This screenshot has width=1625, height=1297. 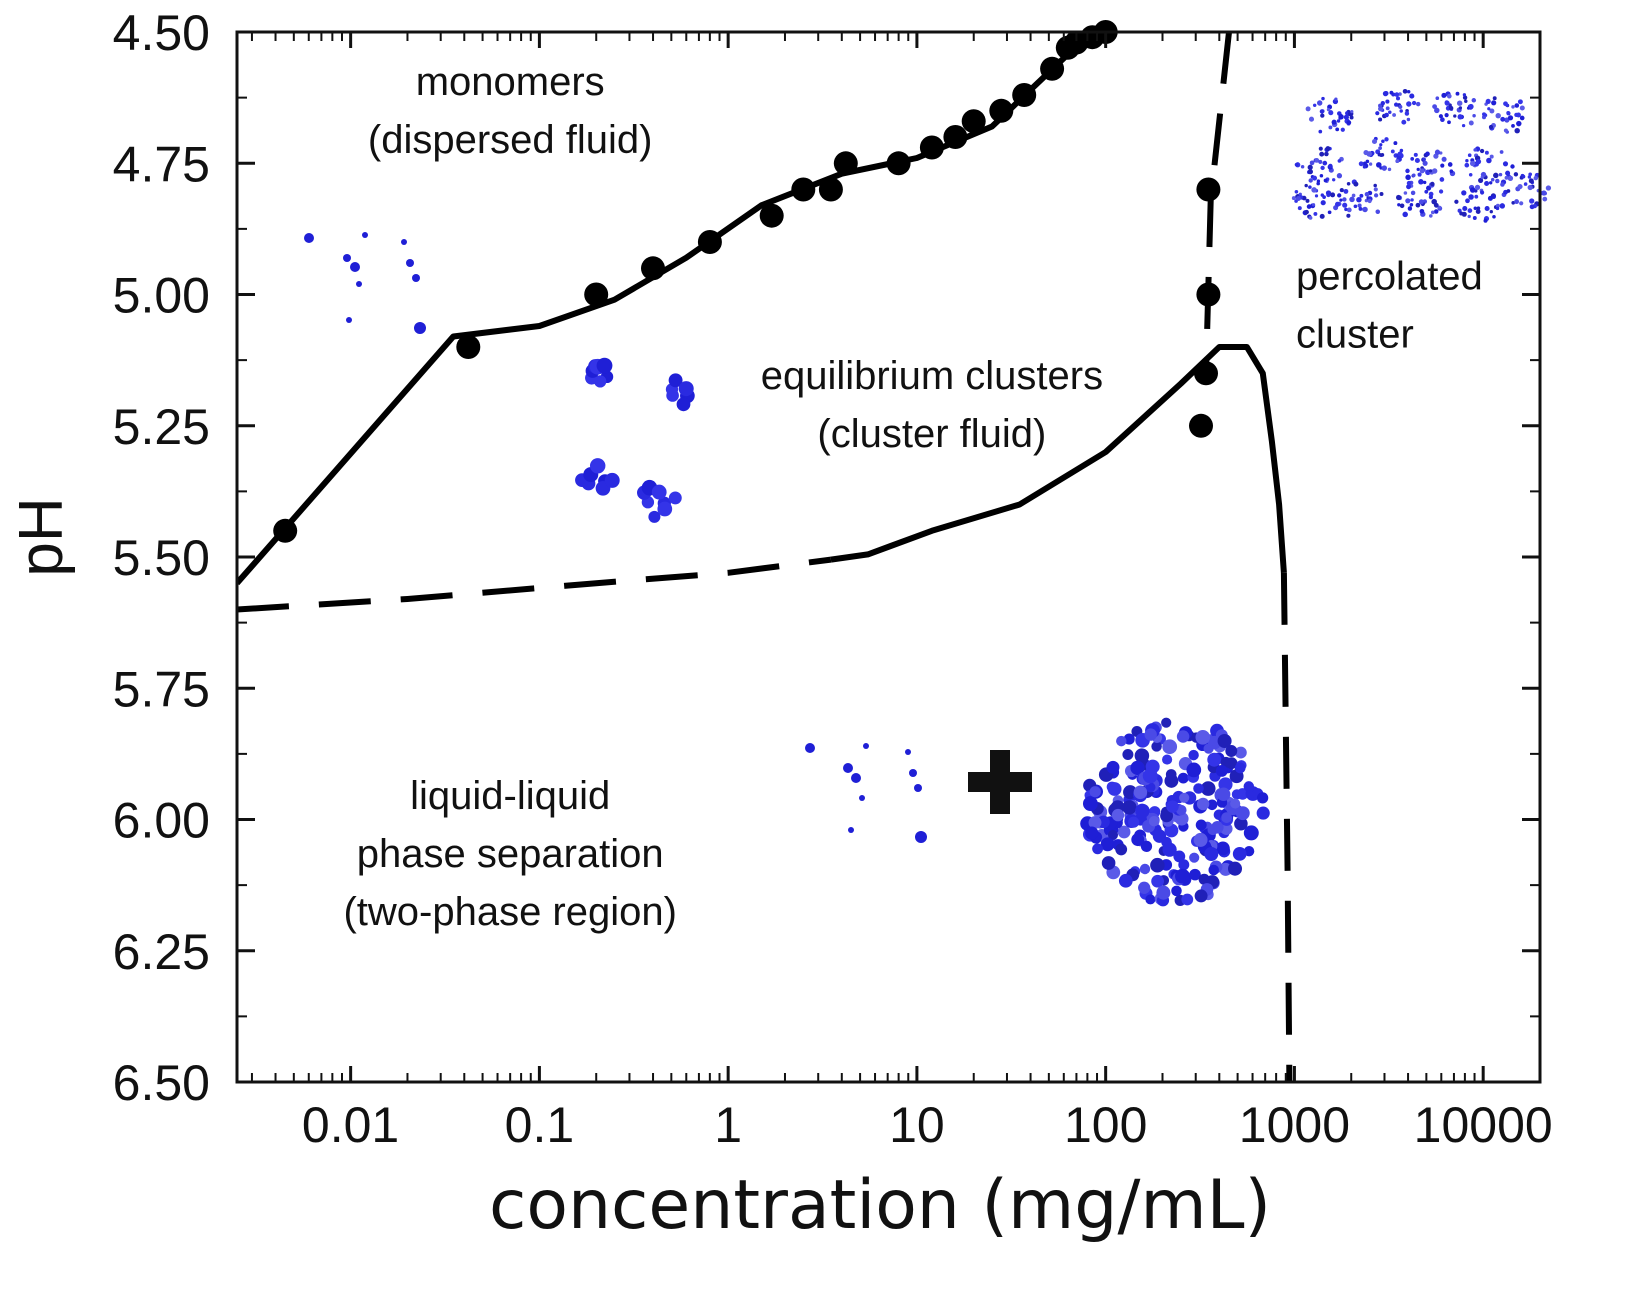 I want to click on y-tick-label: 5.75, so click(x=161, y=689).